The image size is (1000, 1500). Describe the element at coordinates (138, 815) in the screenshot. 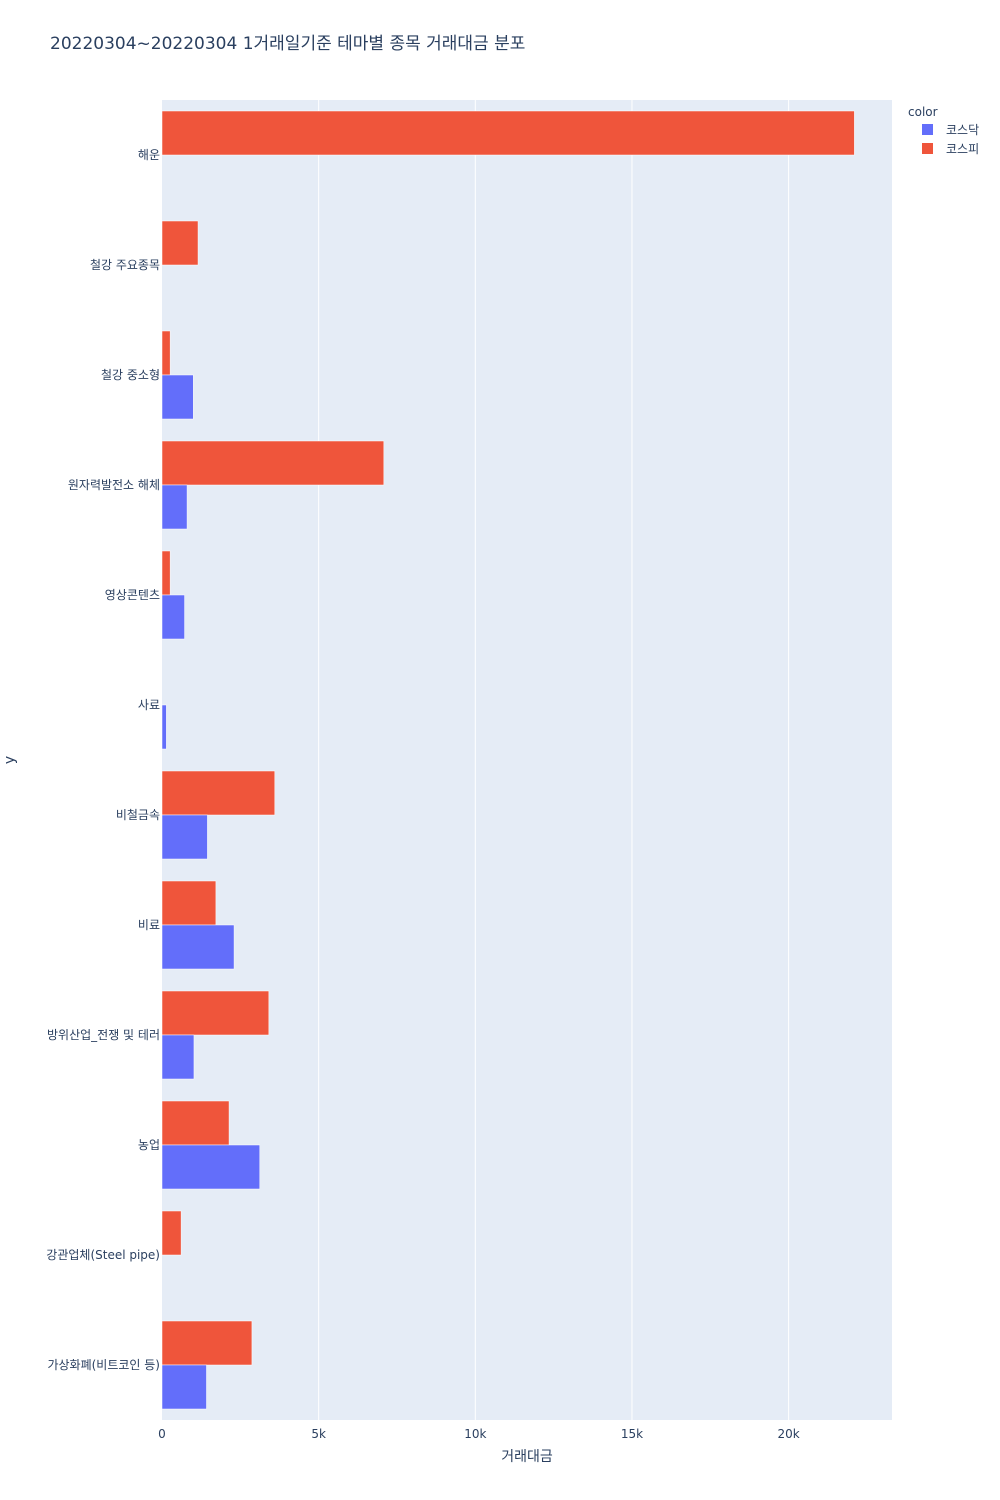

I see `y-tick-label: 비철금속` at that location.